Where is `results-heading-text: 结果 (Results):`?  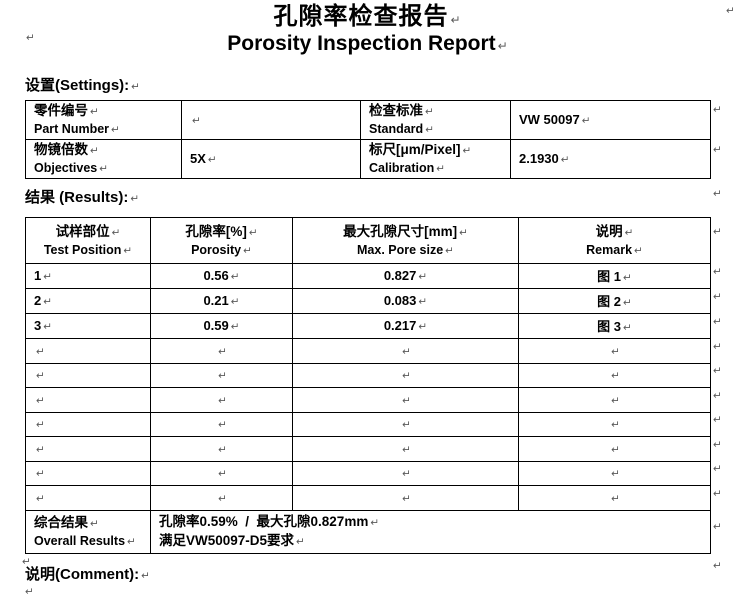 results-heading-text: 结果 (Results): is located at coordinates (77, 197).